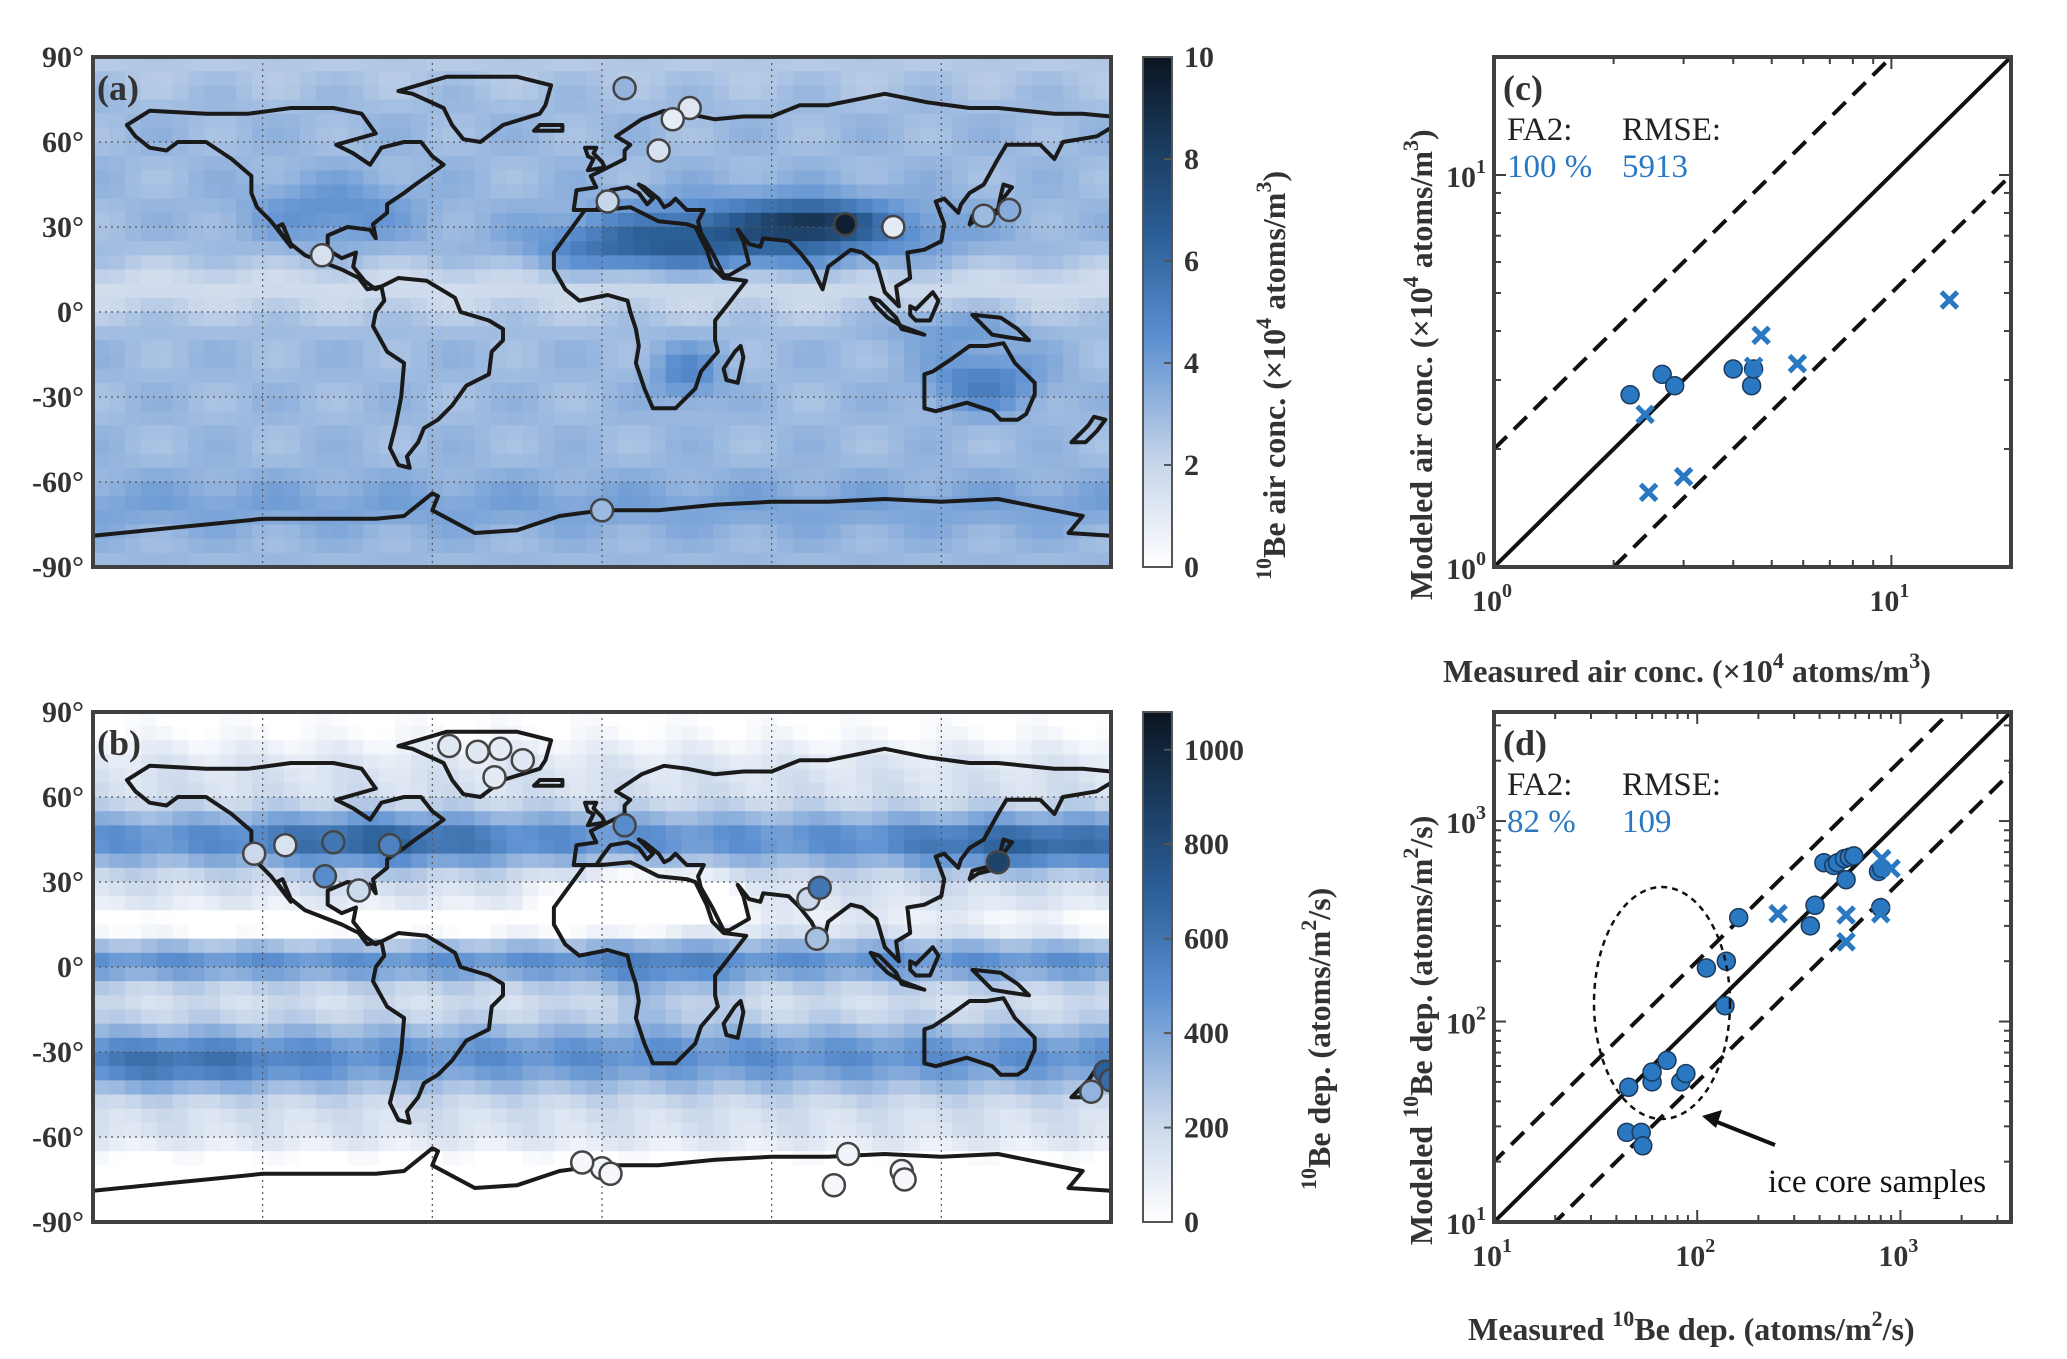 Image resolution: width=2067 pixels, height=1359 pixels. I want to click on colorbar-tick-label: 200, so click(1206, 1128).